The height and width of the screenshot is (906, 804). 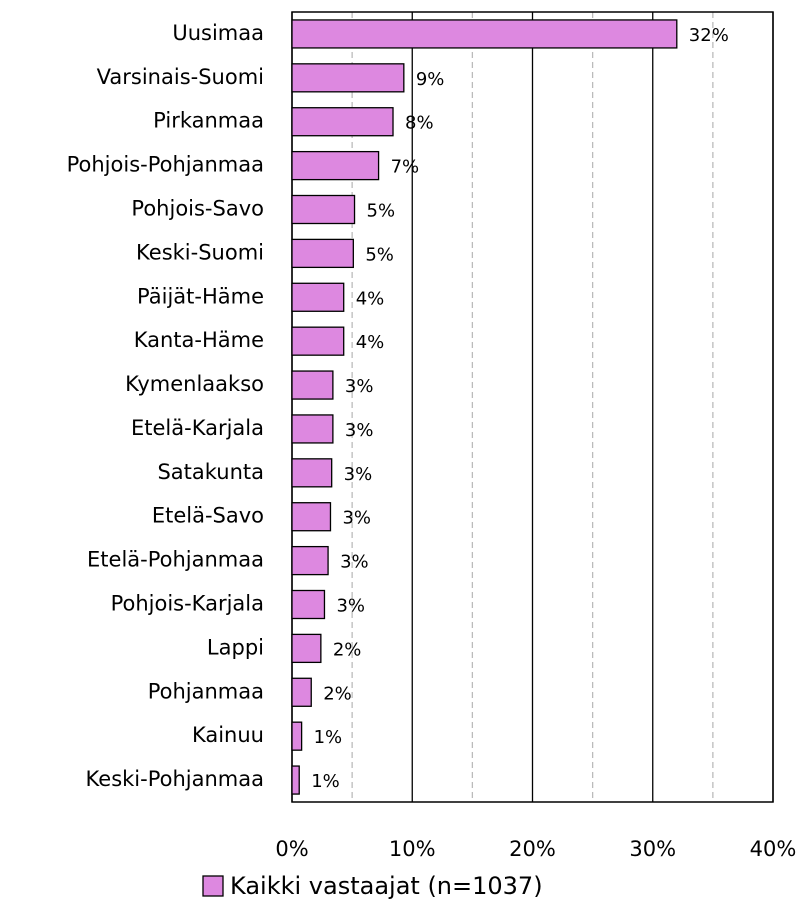 I want to click on value-label: 7%, so click(x=405, y=167).